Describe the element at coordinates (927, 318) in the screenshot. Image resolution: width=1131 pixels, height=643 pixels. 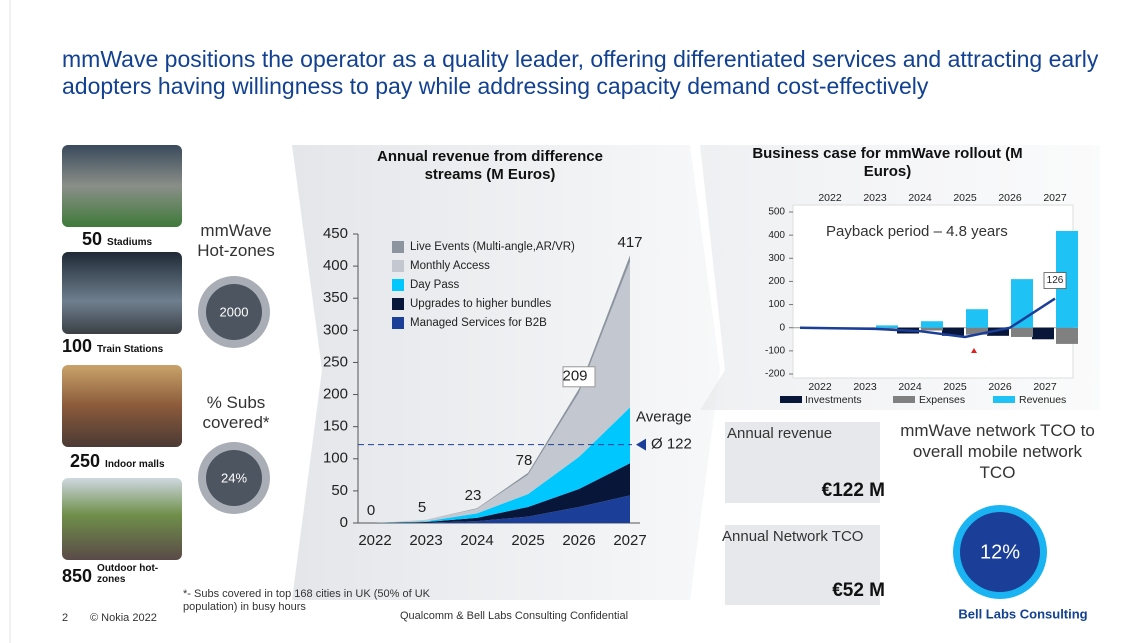
I see `line` at that location.